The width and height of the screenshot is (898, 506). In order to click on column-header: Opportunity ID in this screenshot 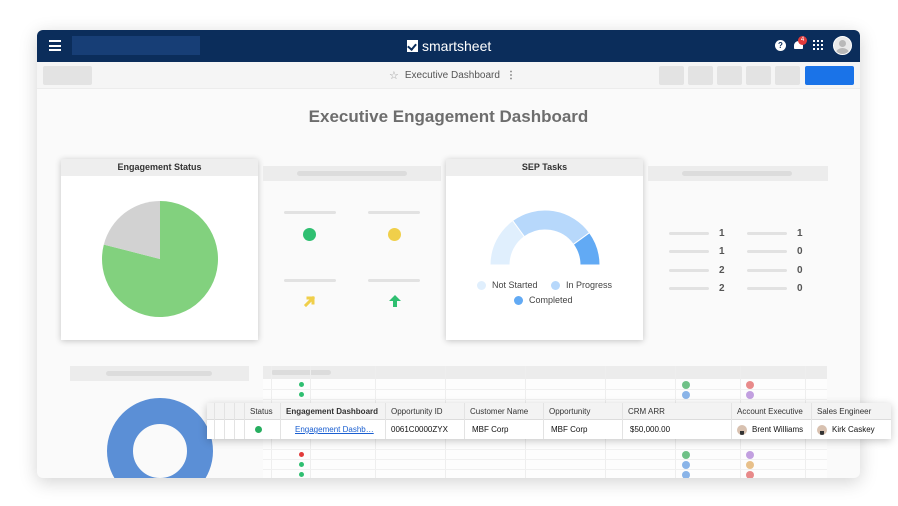, I will do `click(425, 411)`.